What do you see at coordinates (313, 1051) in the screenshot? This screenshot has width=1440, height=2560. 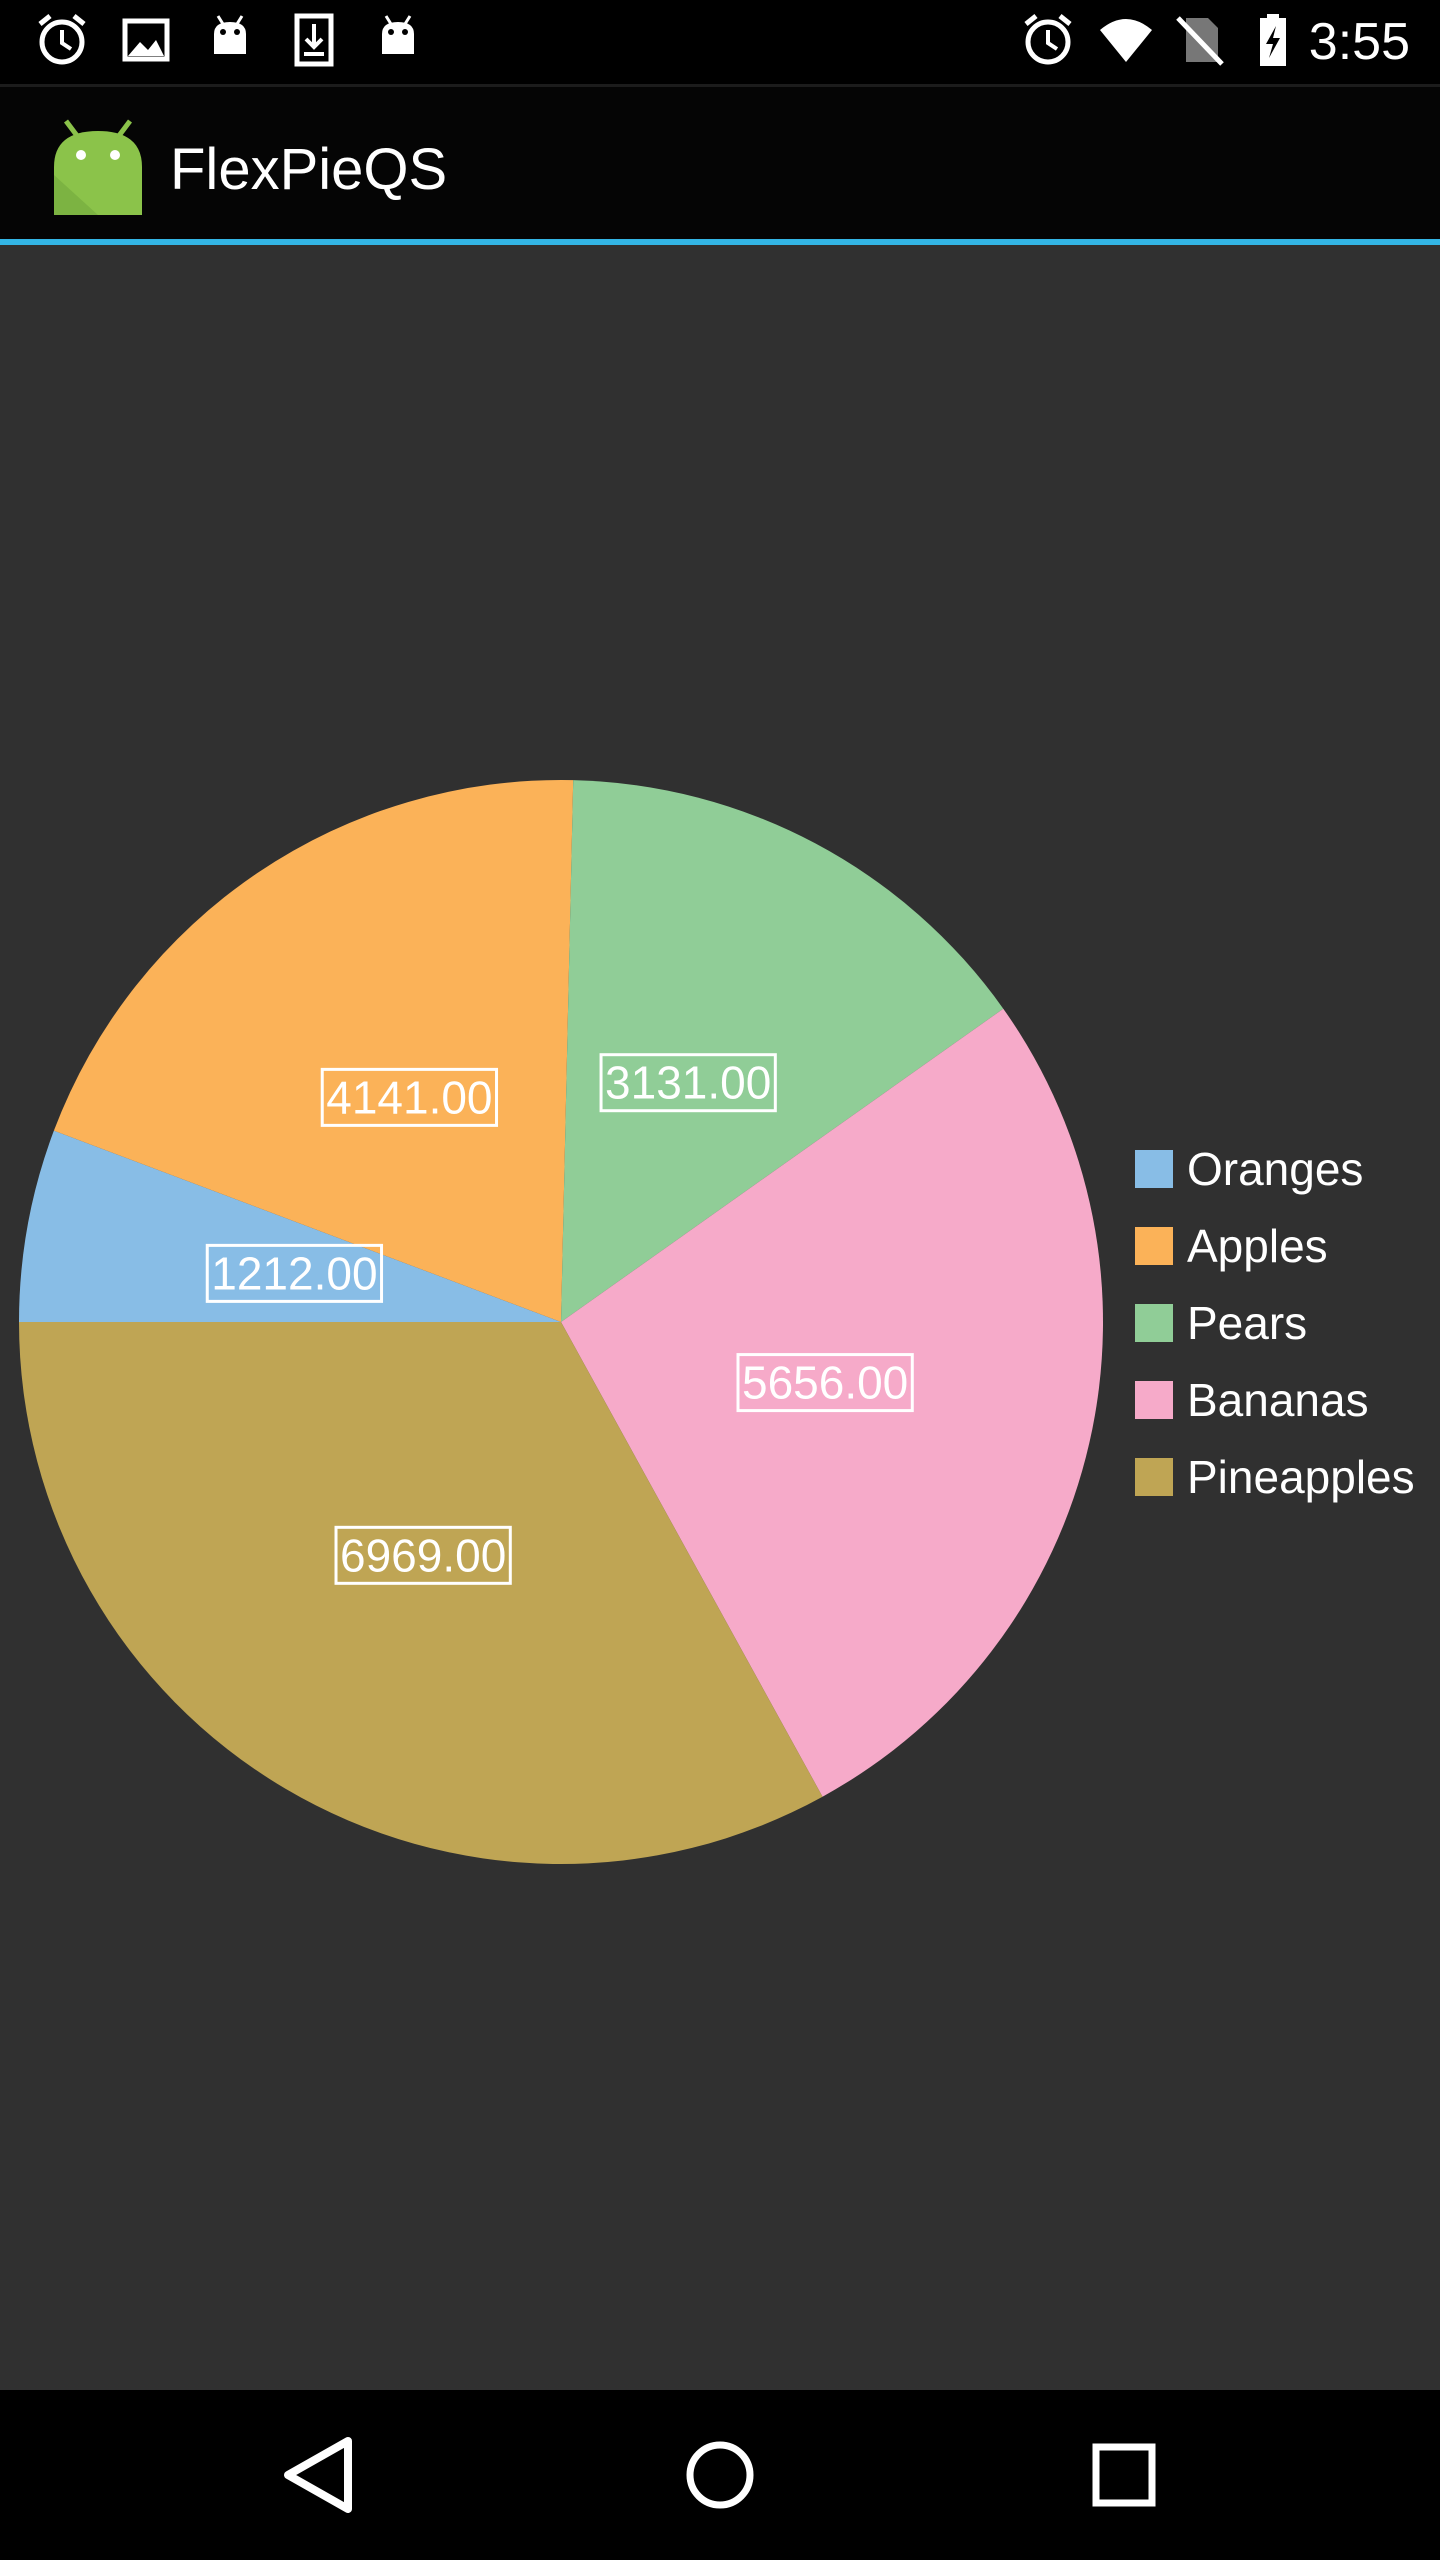 I see `pie-slice-apples` at bounding box center [313, 1051].